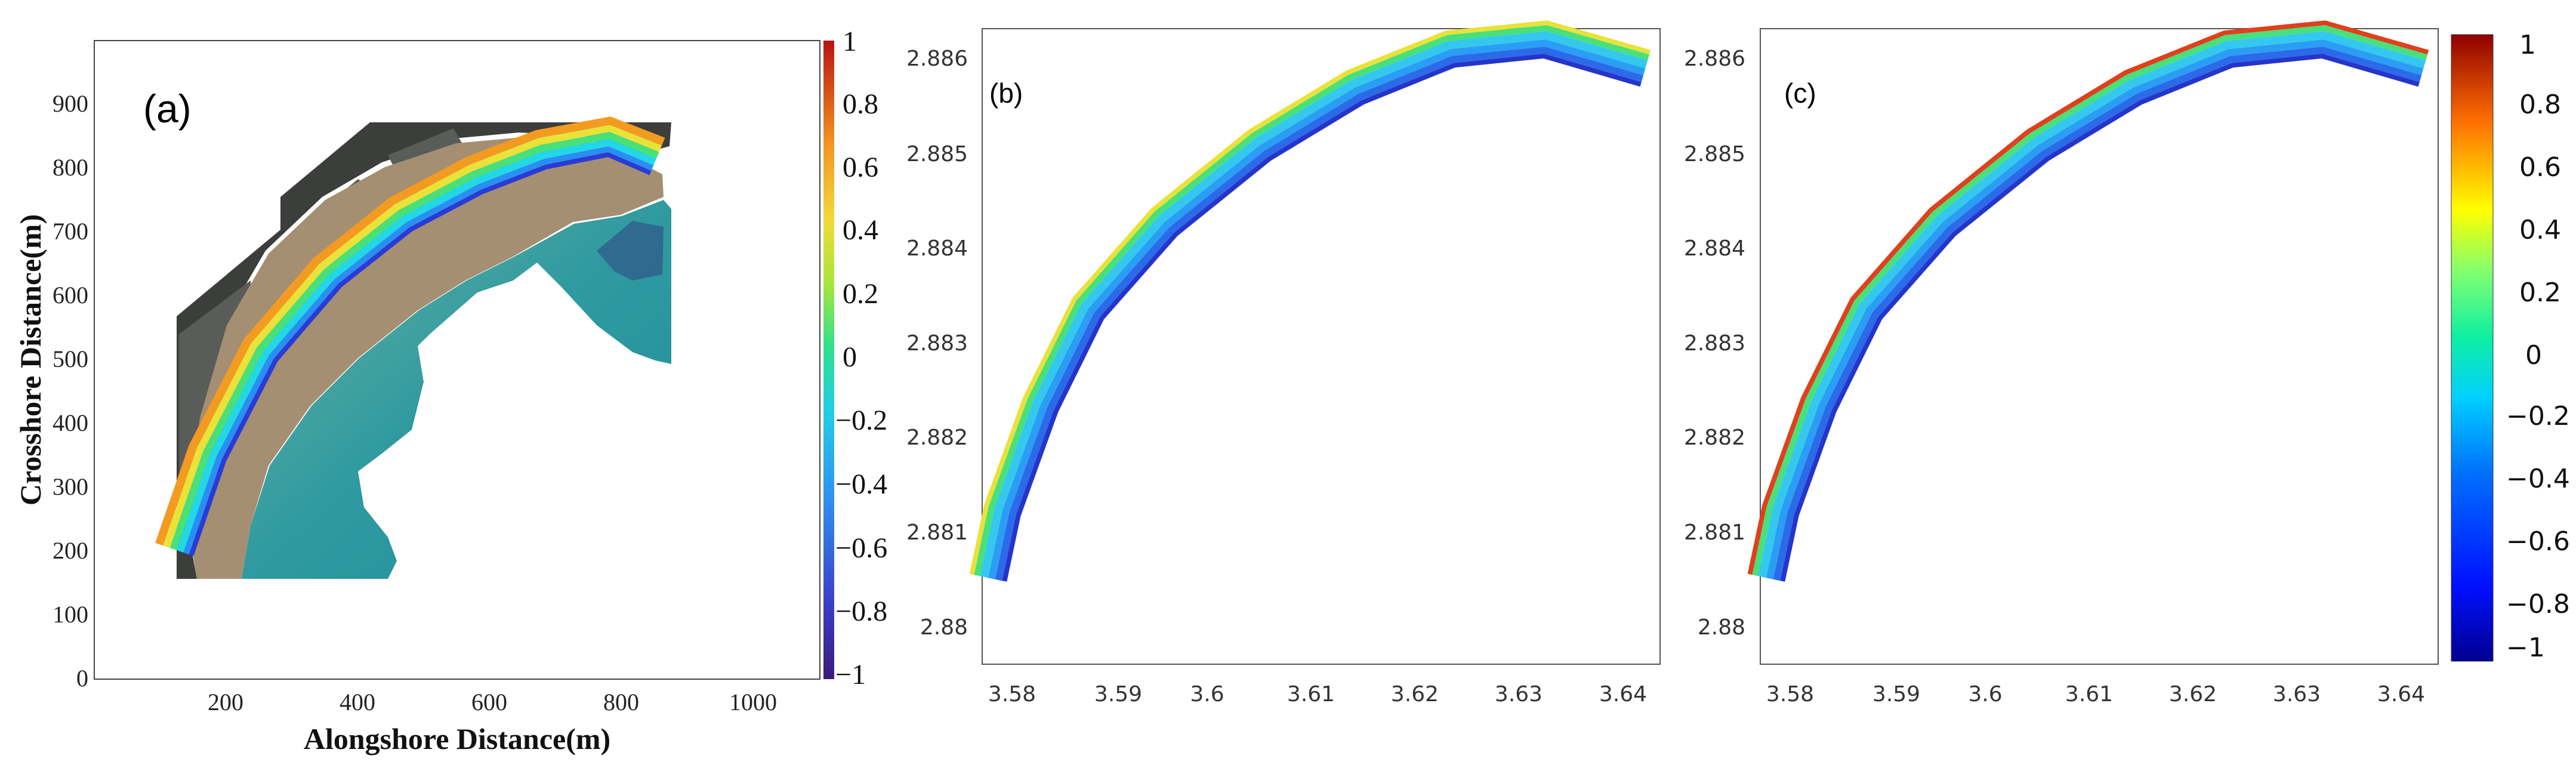 Image resolution: width=2576 pixels, height=774 pixels. I want to click on y-tick: 800, so click(70, 167).